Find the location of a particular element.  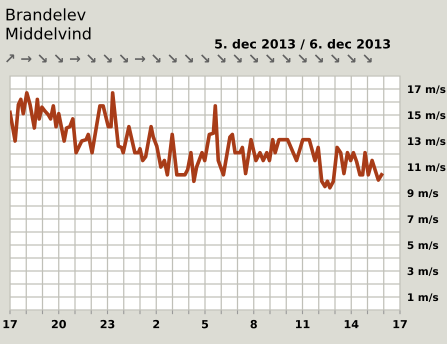

y-tick-label: 7 m/s is located at coordinates (423, 219).